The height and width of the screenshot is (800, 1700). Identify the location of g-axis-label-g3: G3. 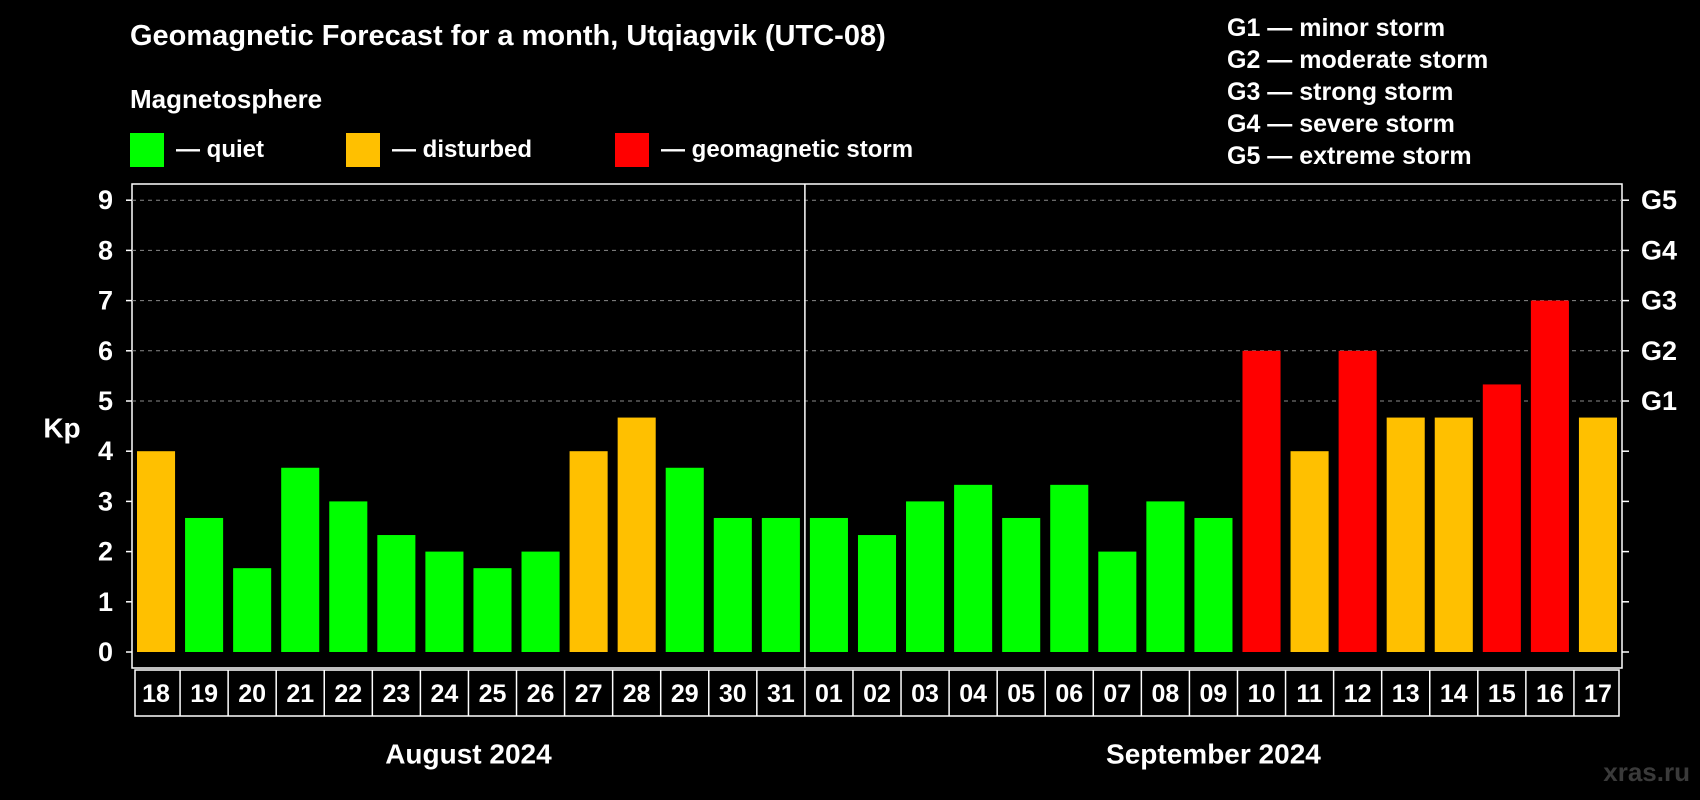
(1659, 301).